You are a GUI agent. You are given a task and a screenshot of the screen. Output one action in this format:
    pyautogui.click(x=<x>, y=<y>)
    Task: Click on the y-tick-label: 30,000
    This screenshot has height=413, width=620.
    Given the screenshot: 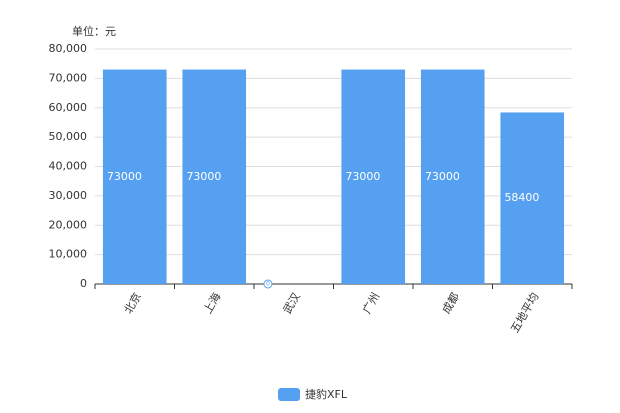 What is the action you would take?
    pyautogui.click(x=68, y=195)
    